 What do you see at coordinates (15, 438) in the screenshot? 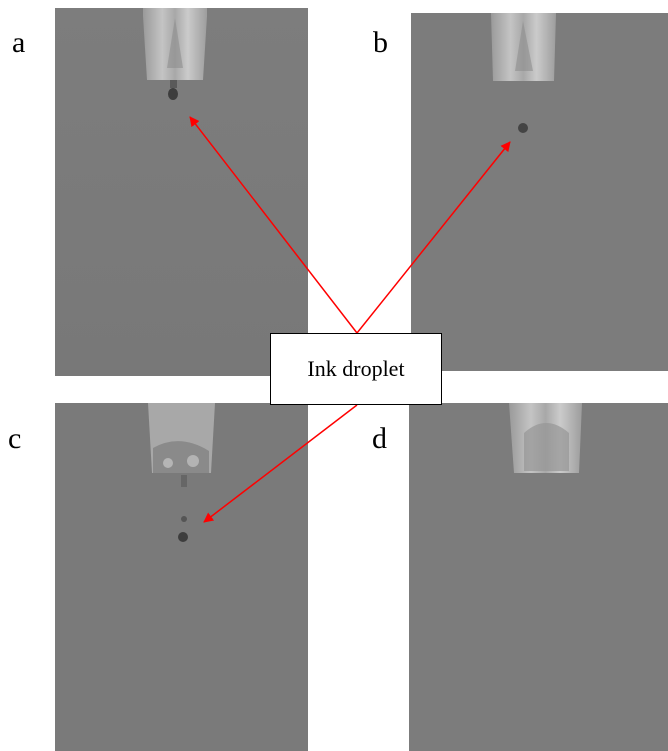
I see `panel-label-c: c` at bounding box center [15, 438].